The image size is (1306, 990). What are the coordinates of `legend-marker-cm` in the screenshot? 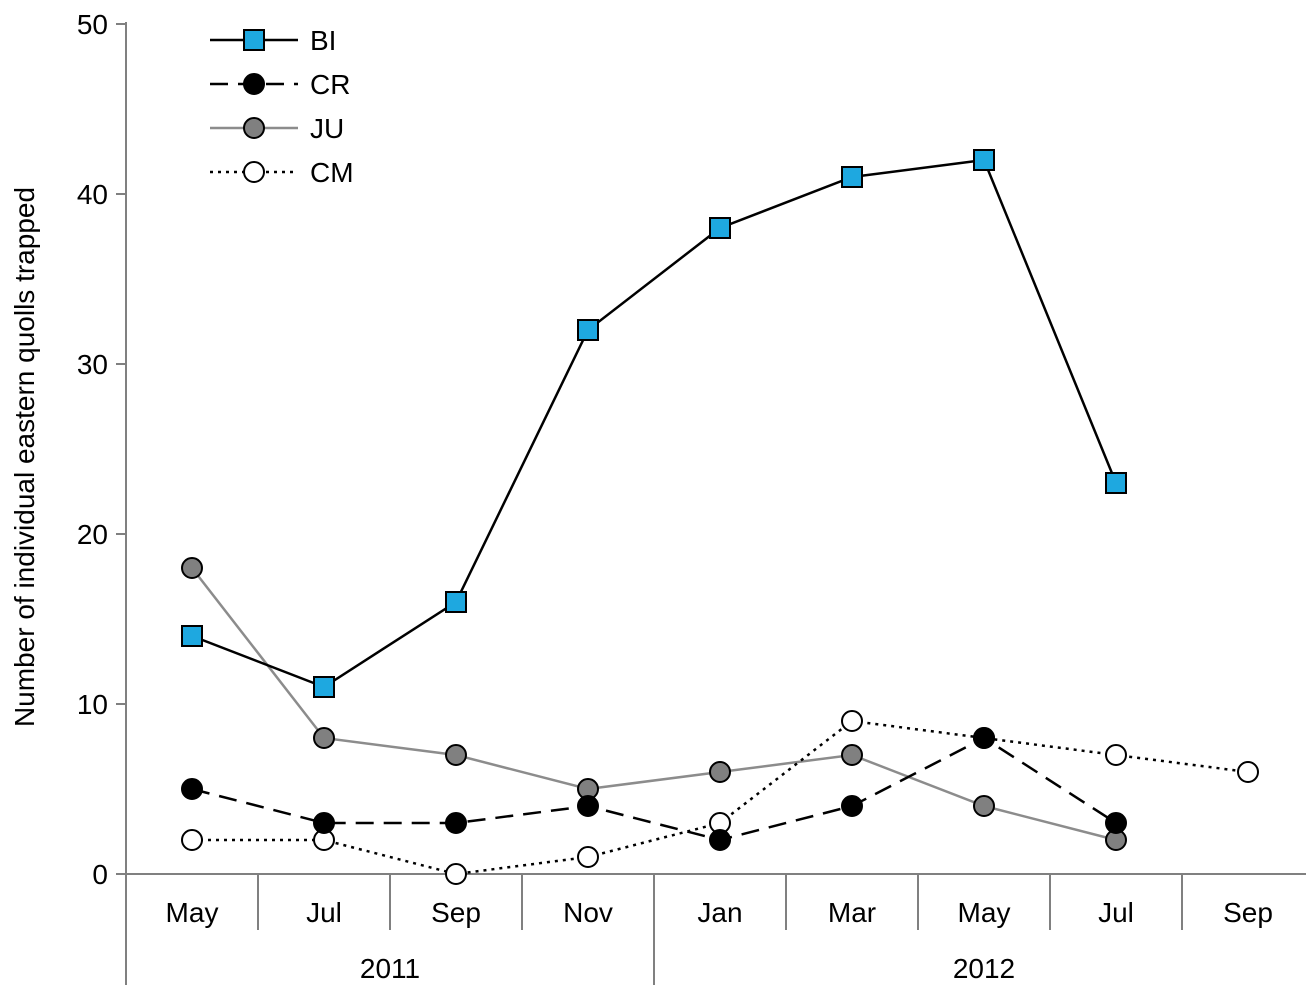 It's located at (254, 172).